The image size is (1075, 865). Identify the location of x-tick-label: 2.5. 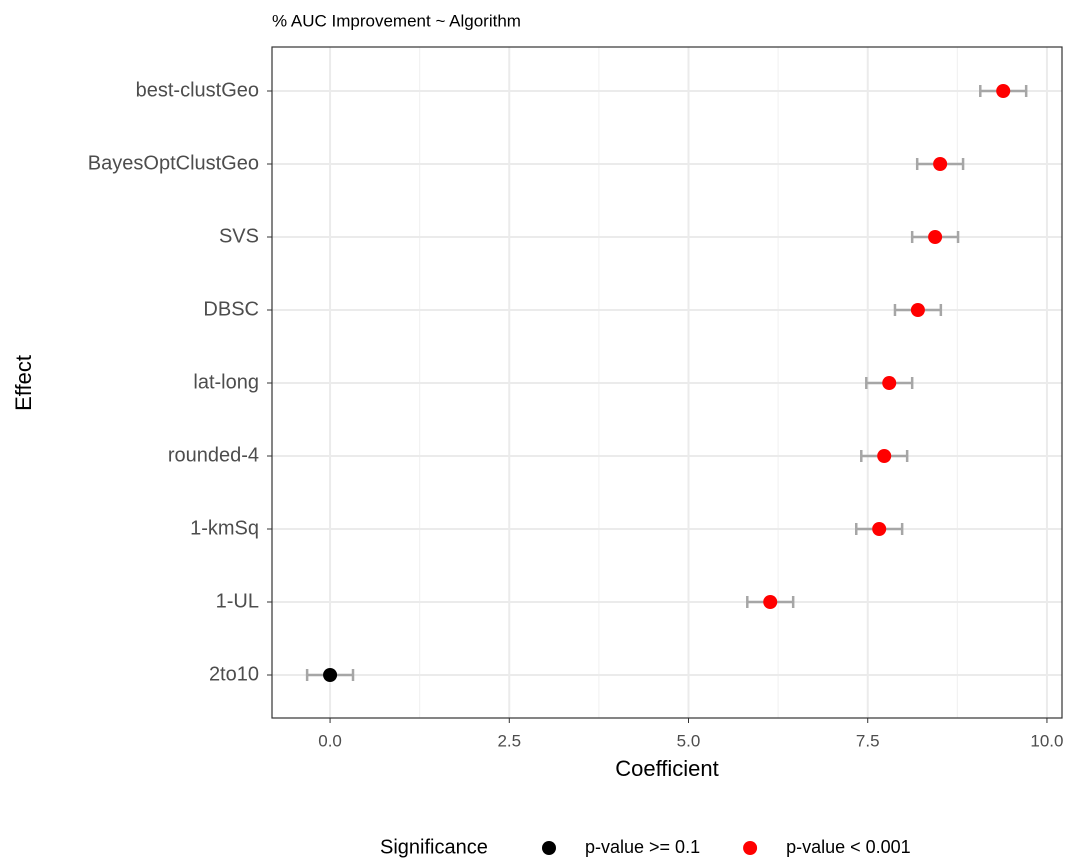
(509, 740).